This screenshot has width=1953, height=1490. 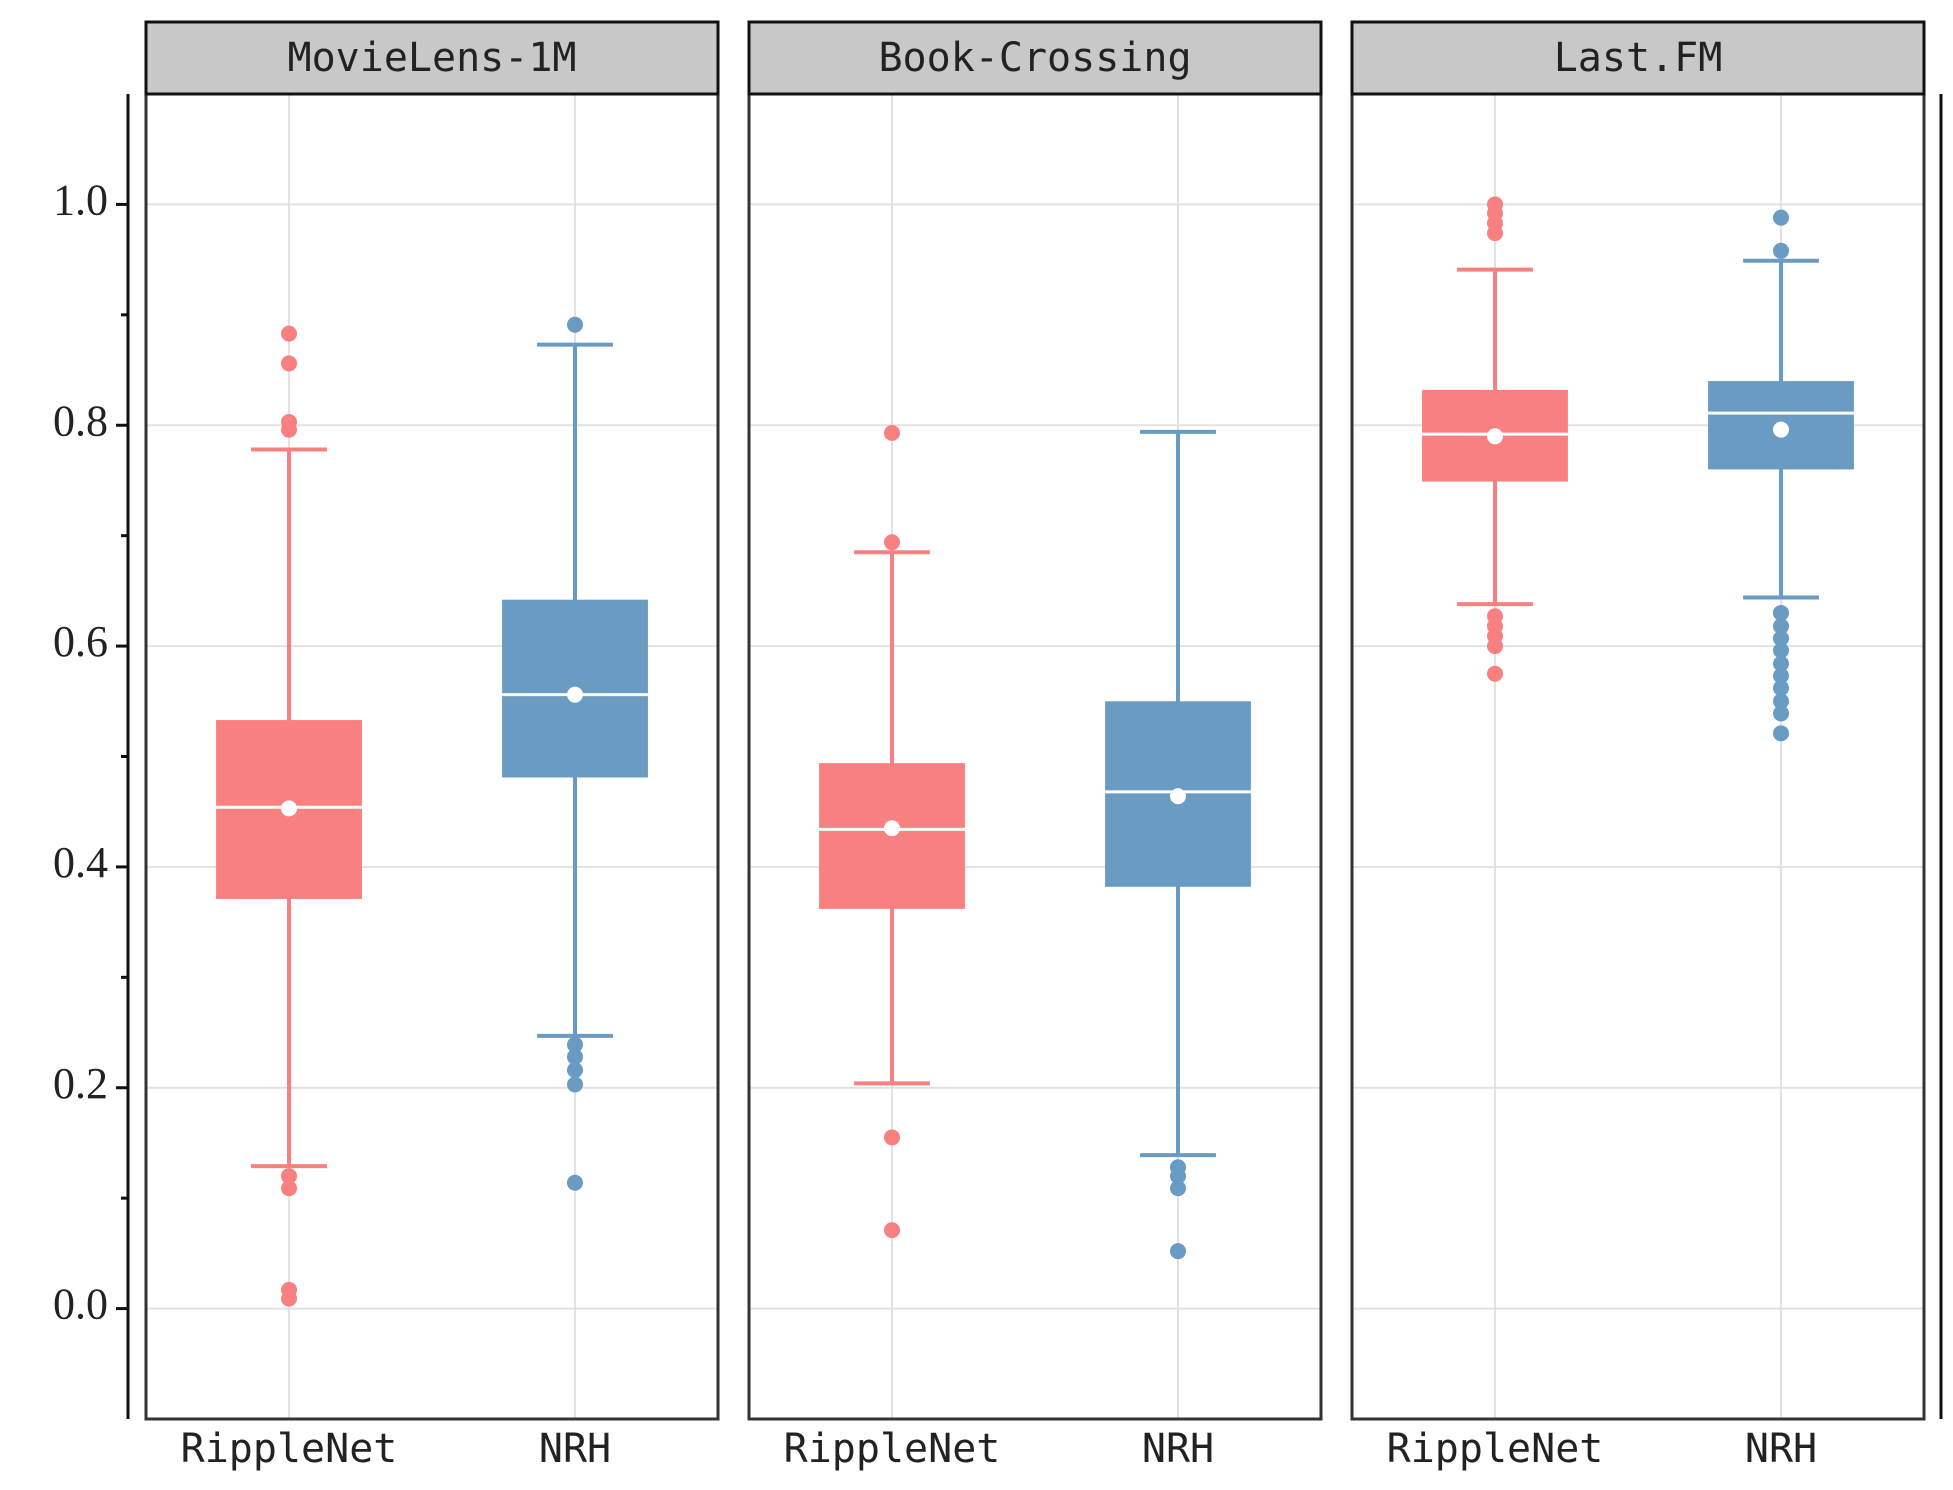 I want to click on strip-title: Book-Crossing, so click(x=1034, y=58).